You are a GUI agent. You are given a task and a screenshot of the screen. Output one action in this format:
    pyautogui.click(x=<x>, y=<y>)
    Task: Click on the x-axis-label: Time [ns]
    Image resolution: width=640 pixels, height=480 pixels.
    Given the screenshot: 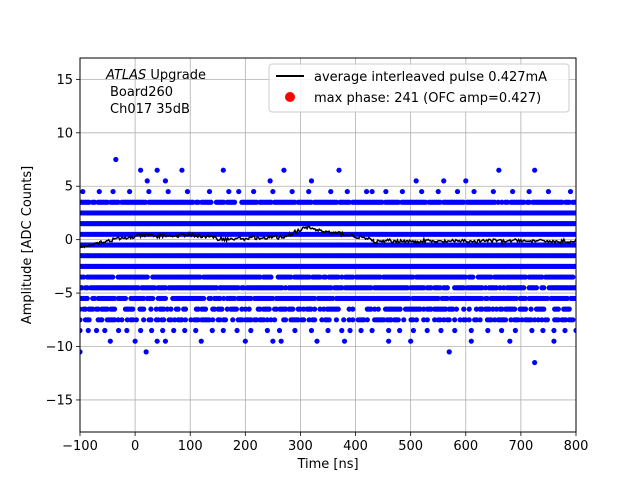 What is the action you would take?
    pyautogui.click(x=327, y=464)
    